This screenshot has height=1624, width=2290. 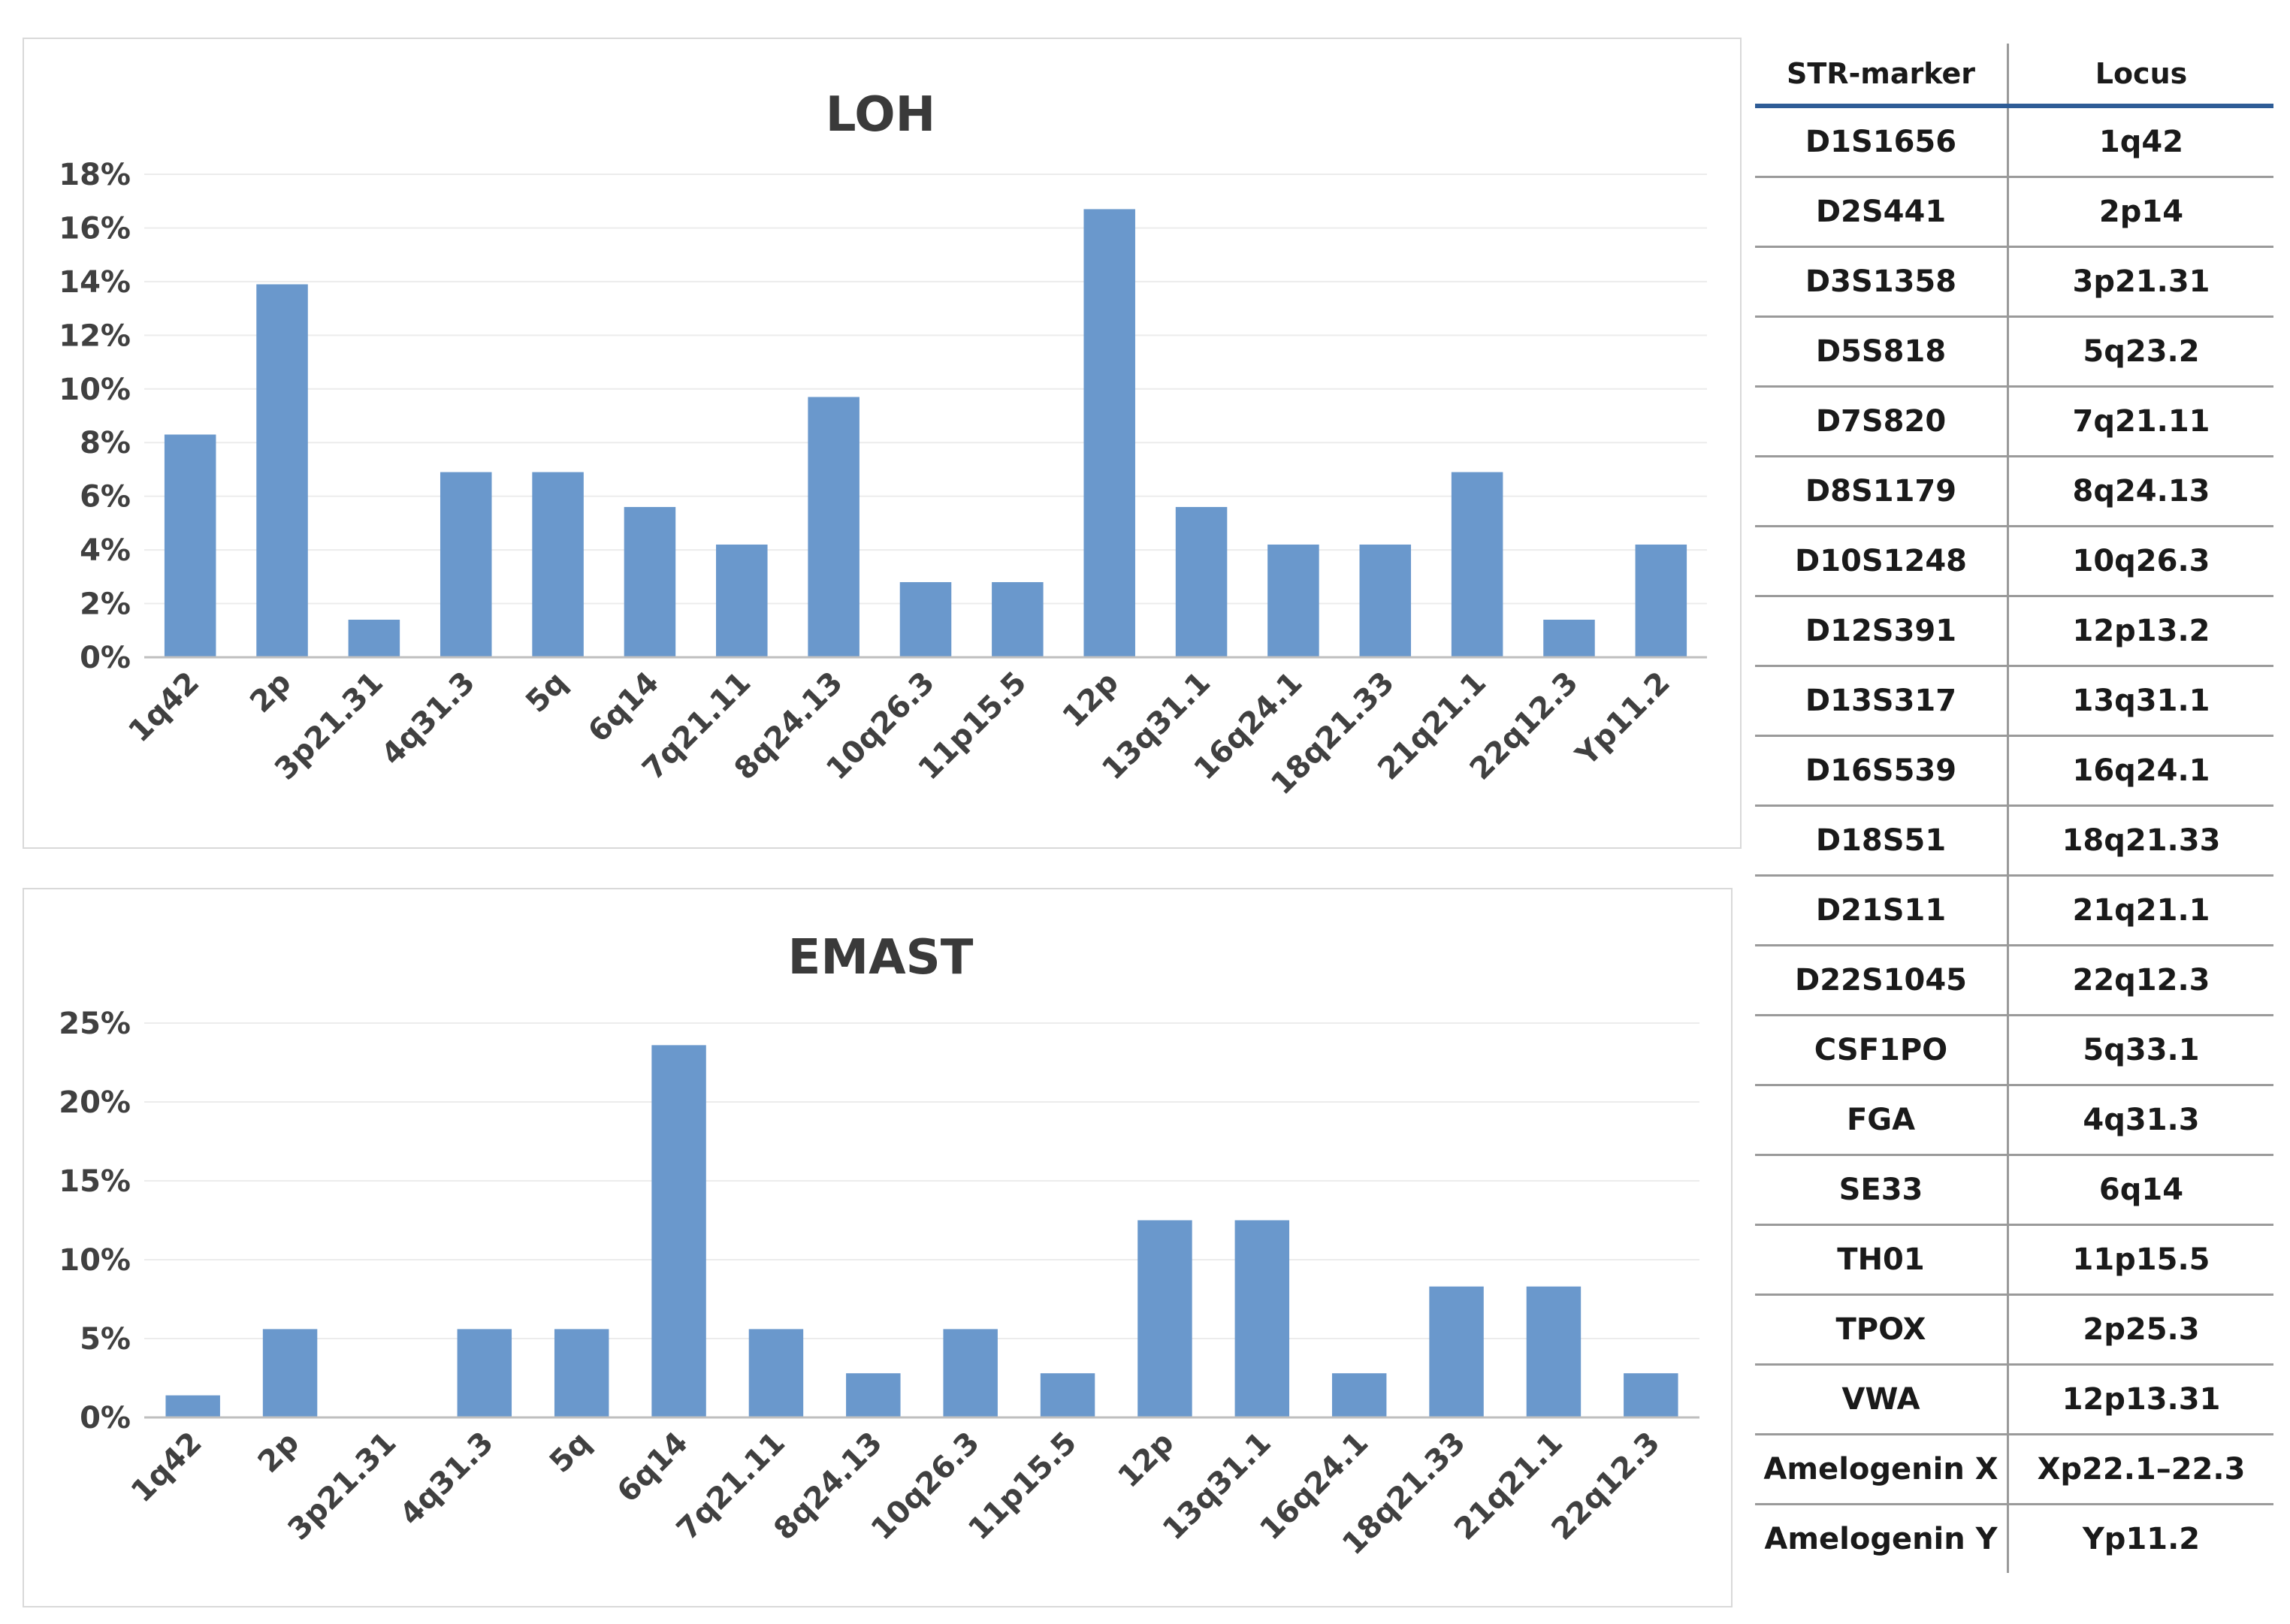 I want to click on x-category-label: Yp11.2, so click(x=1623, y=720).